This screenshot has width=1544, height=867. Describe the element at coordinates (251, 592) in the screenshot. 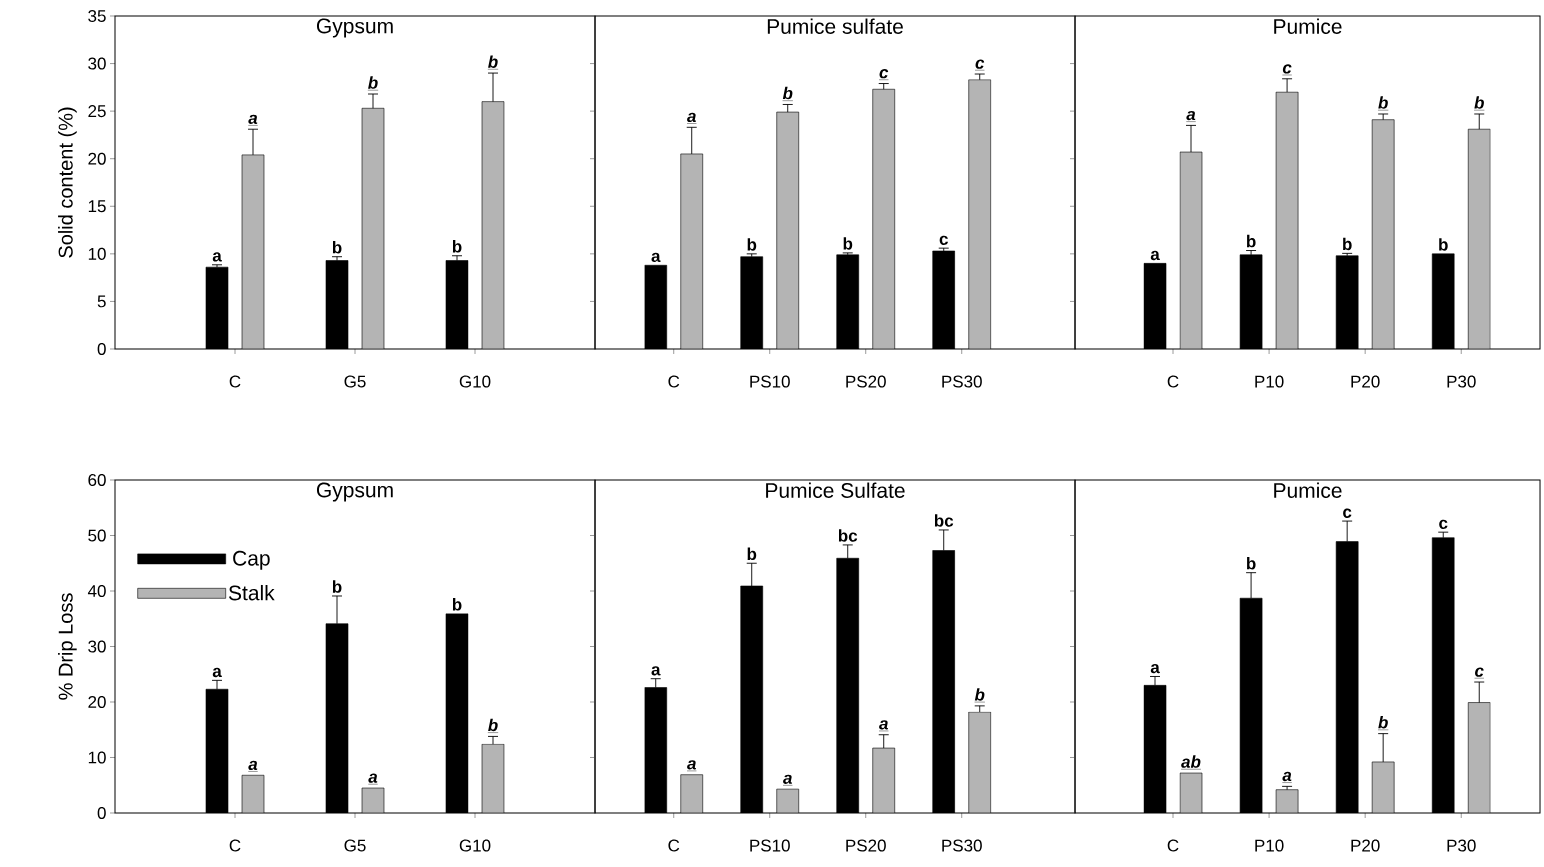

I see `legend-label: Stalk` at that location.